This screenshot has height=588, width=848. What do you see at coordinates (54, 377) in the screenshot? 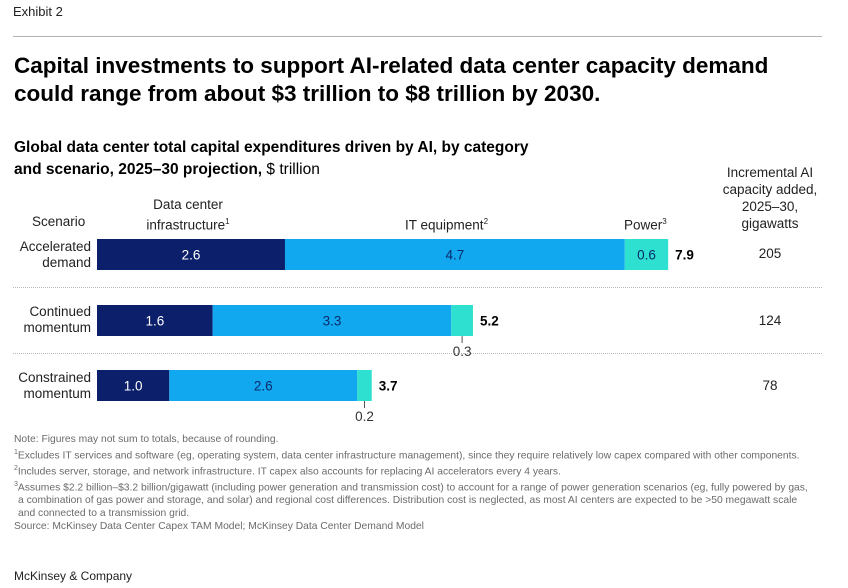
I see `scenario-label-line1: Constrained` at bounding box center [54, 377].